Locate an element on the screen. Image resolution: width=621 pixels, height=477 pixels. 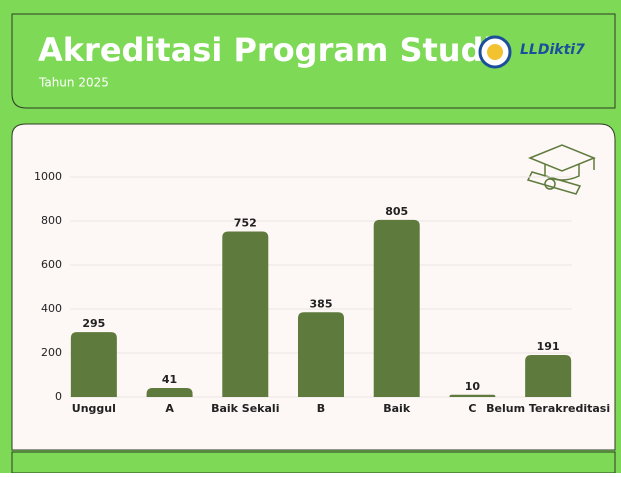
diploma-seal is located at coordinates (550, 184).